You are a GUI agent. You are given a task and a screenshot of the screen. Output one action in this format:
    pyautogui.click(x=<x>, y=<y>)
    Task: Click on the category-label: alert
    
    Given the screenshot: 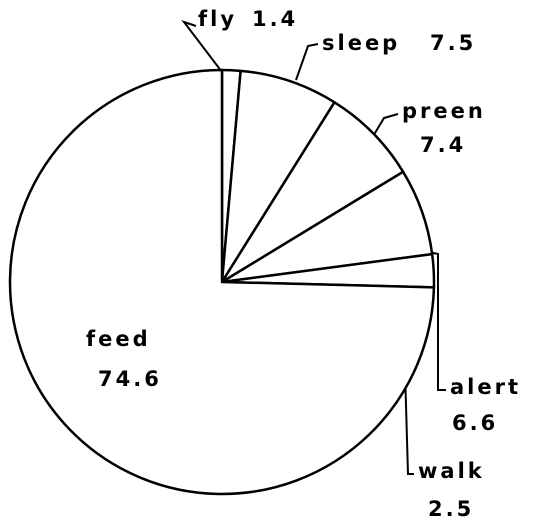 What is the action you would take?
    pyautogui.click(x=485, y=387)
    